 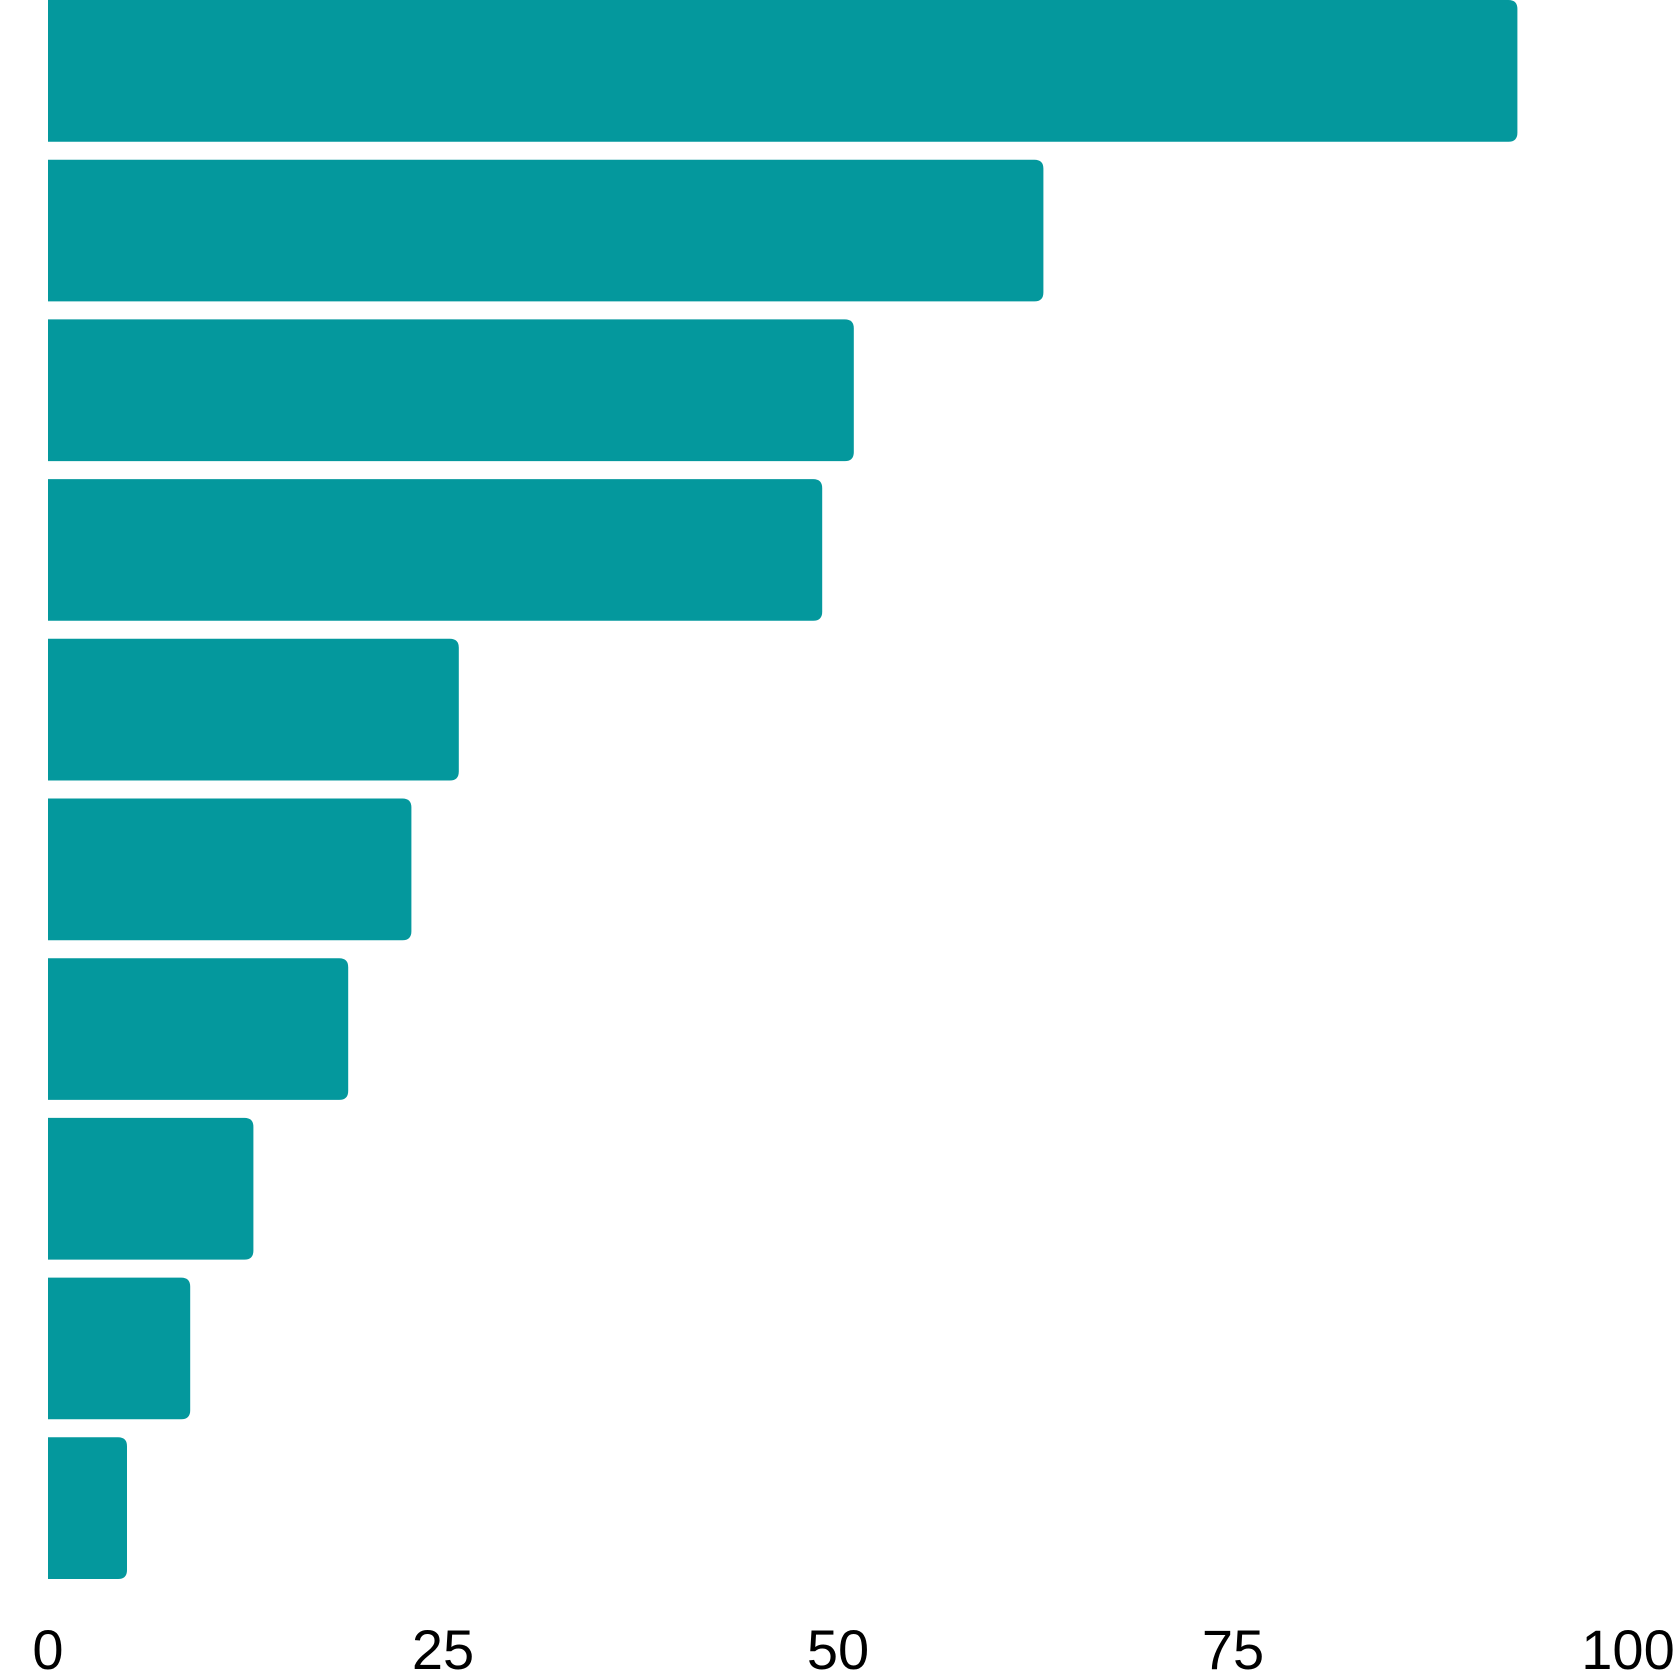 What do you see at coordinates (443, 1649) in the screenshot?
I see `x-tick-label: 25` at bounding box center [443, 1649].